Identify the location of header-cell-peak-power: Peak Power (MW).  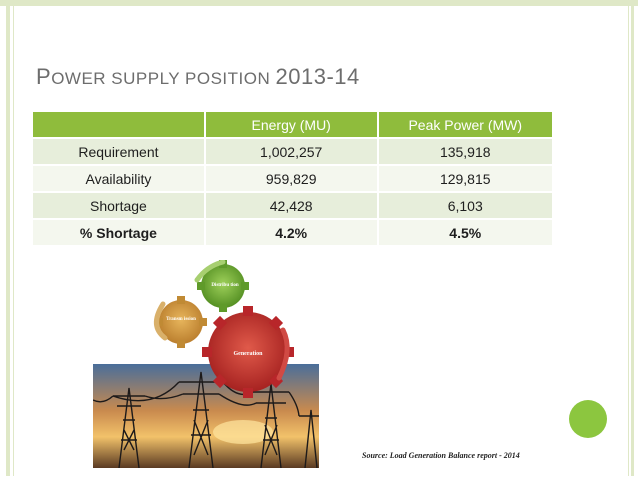
(464, 125).